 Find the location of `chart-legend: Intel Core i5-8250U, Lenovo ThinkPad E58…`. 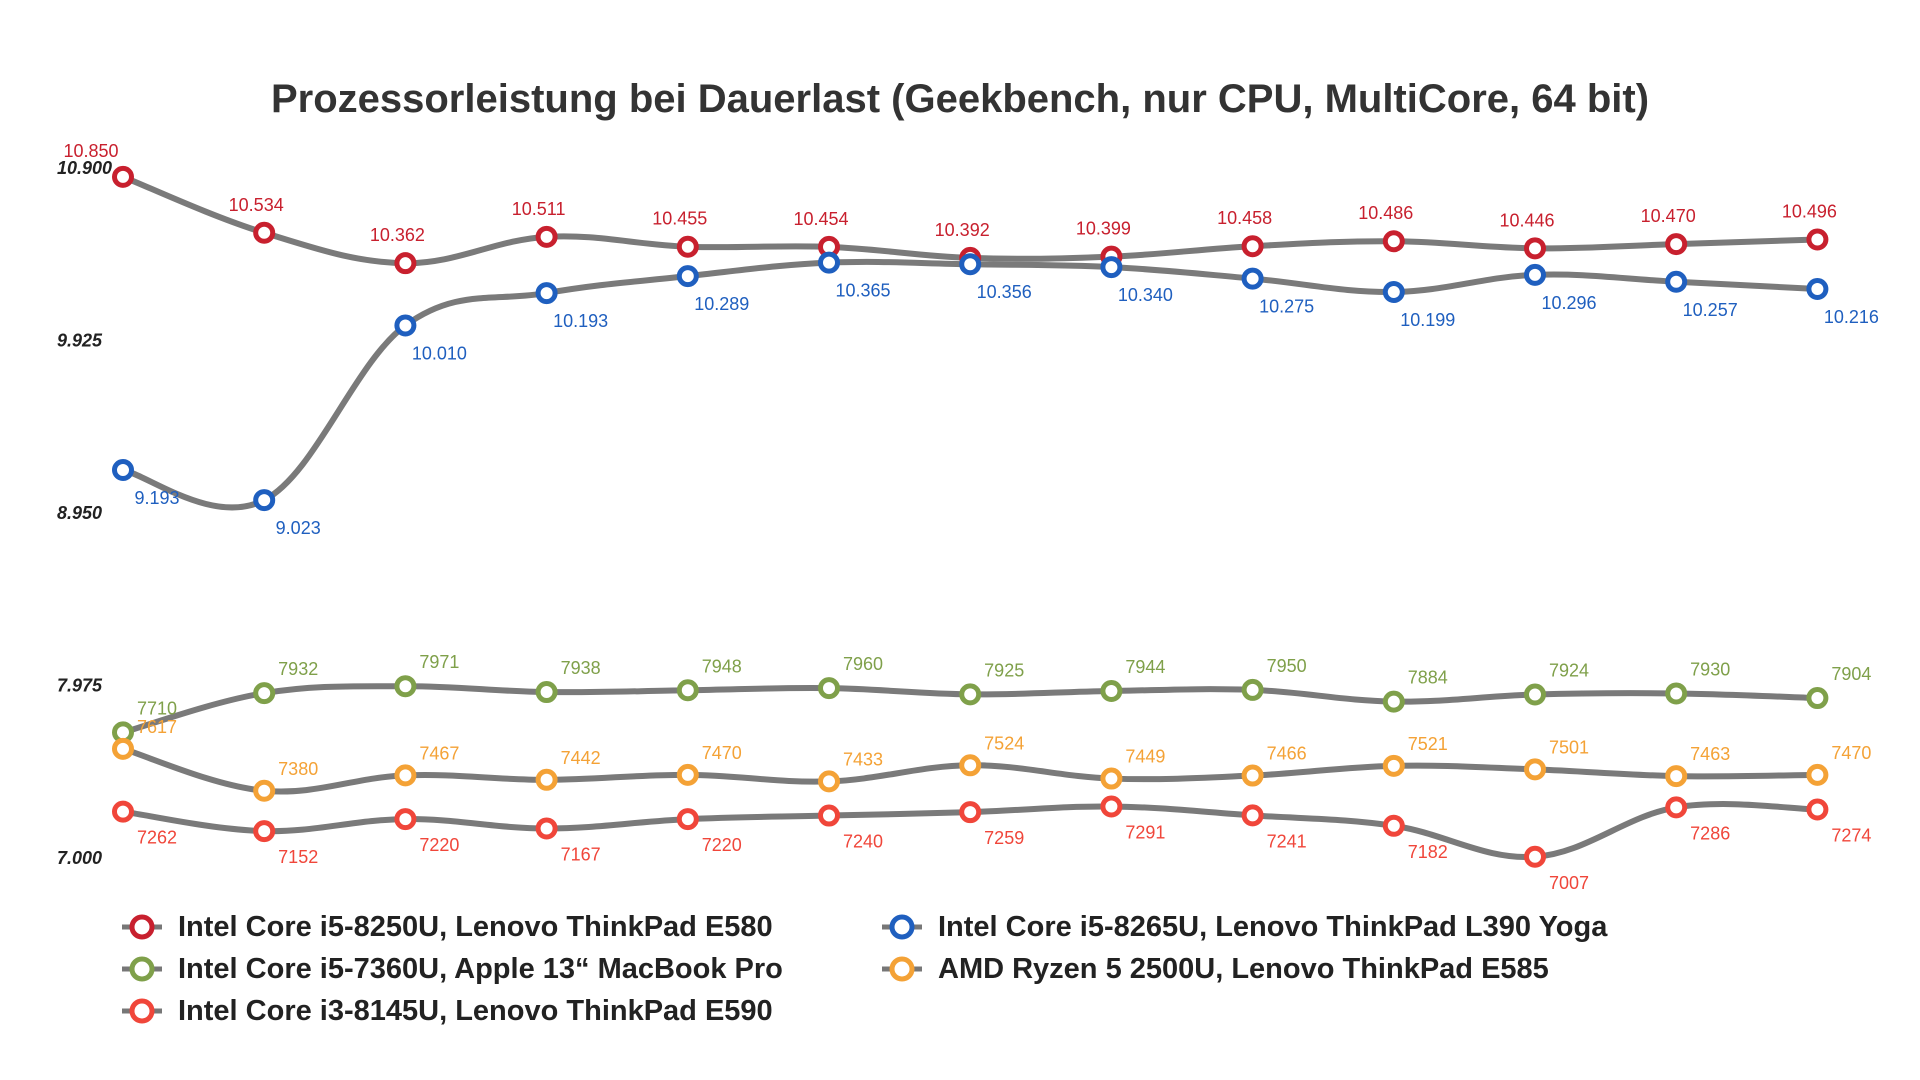

chart-legend: Intel Core i5-8250U, Lenovo ThinkPad E58… is located at coordinates (900, 969).